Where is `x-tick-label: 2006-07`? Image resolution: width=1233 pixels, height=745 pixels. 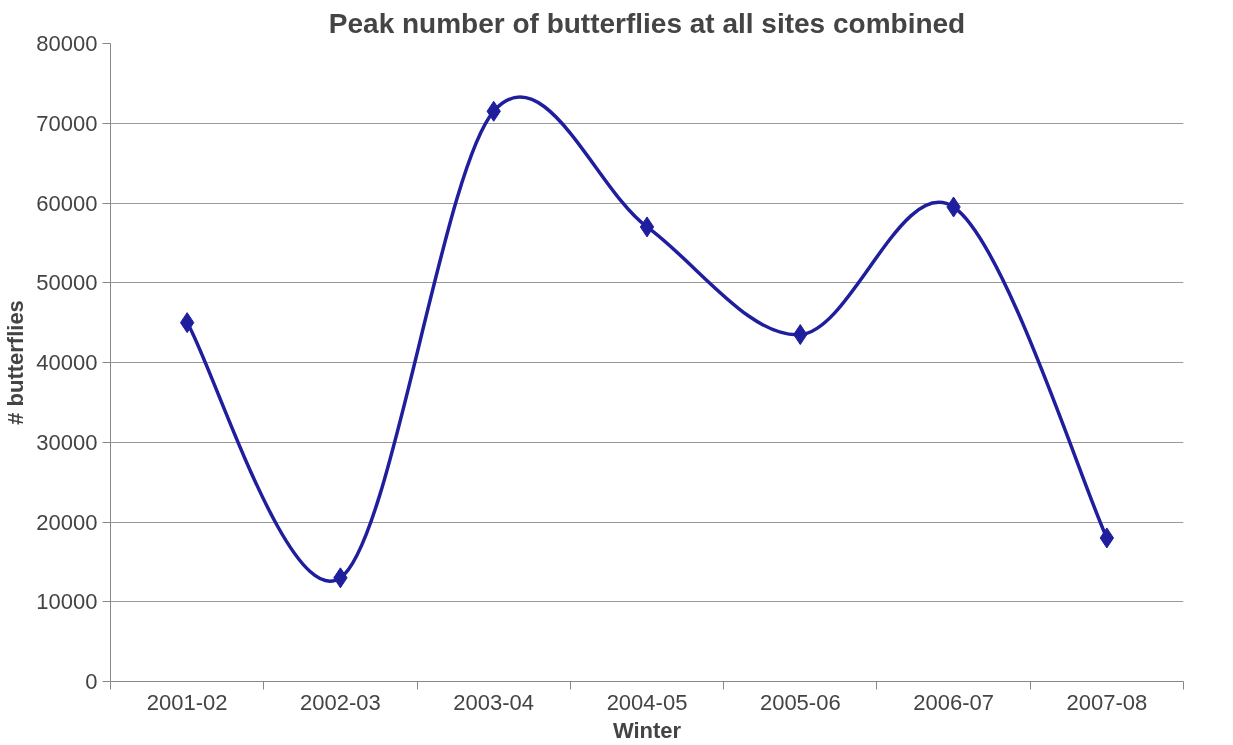 x-tick-label: 2006-07 is located at coordinates (953, 702).